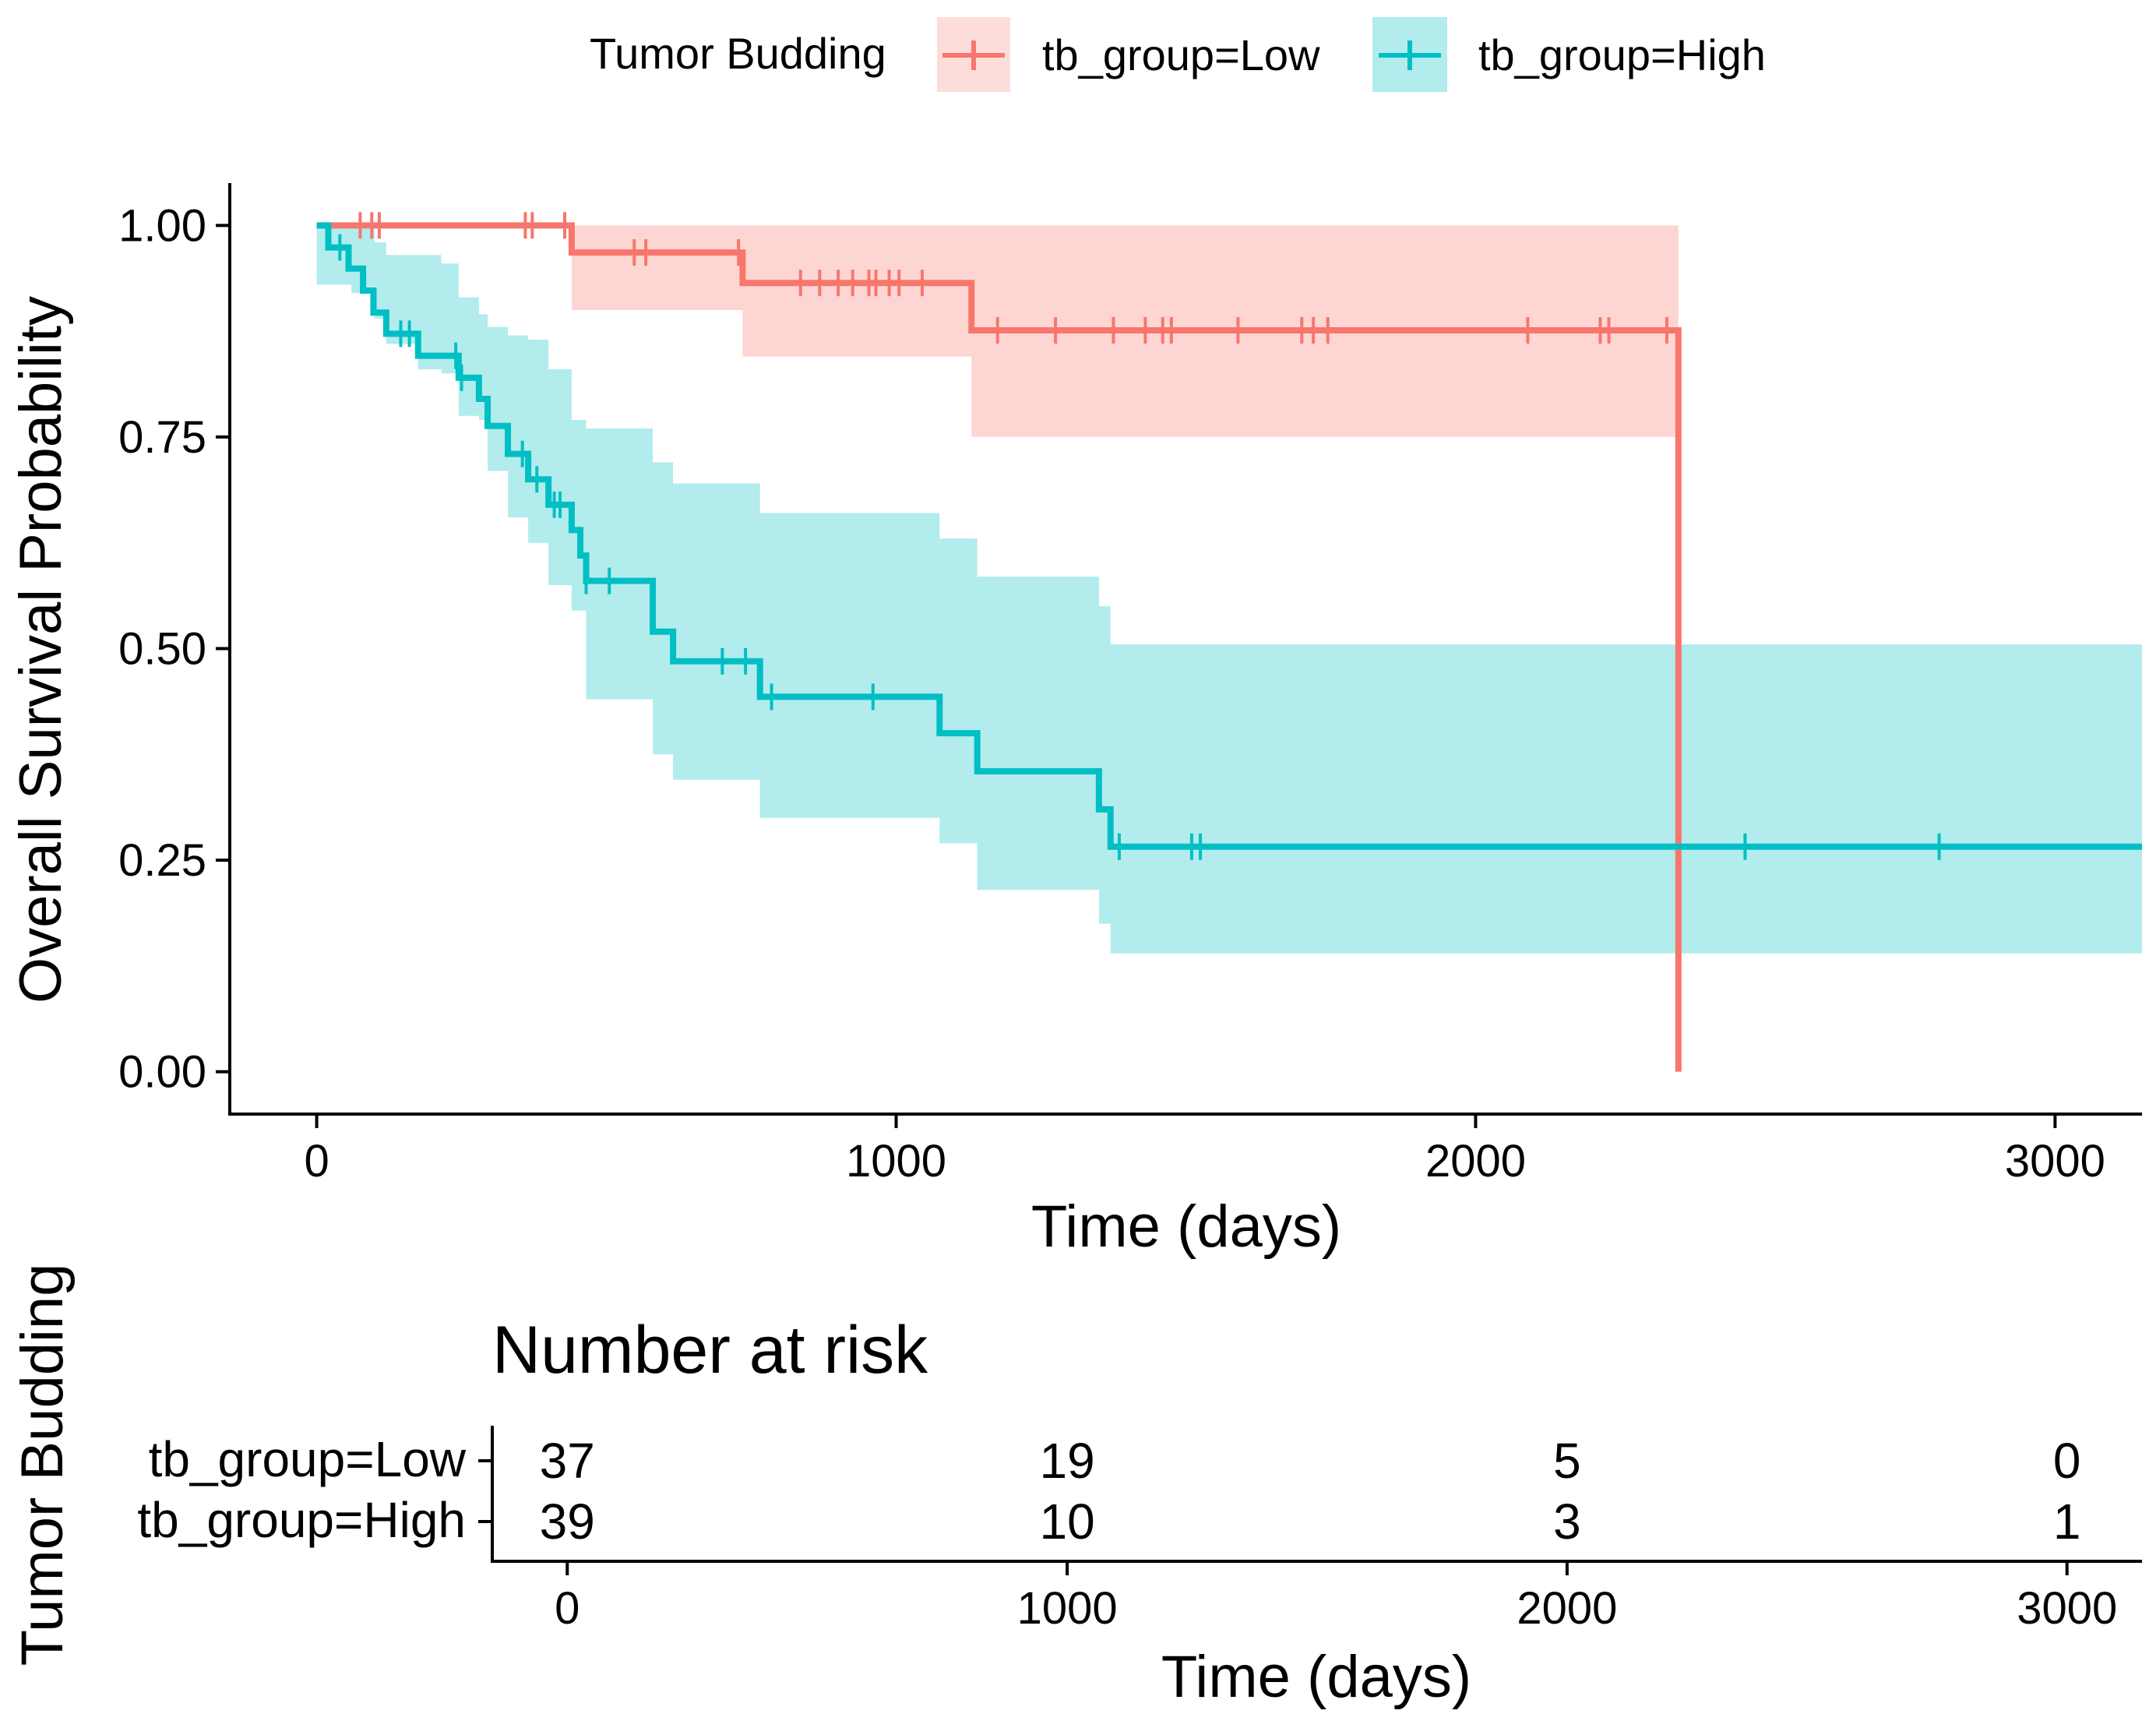 The height and width of the screenshot is (1728, 2156). Describe the element at coordinates (1186, 1227) in the screenshot. I see `km-x-axis-title: Time (days)` at that location.